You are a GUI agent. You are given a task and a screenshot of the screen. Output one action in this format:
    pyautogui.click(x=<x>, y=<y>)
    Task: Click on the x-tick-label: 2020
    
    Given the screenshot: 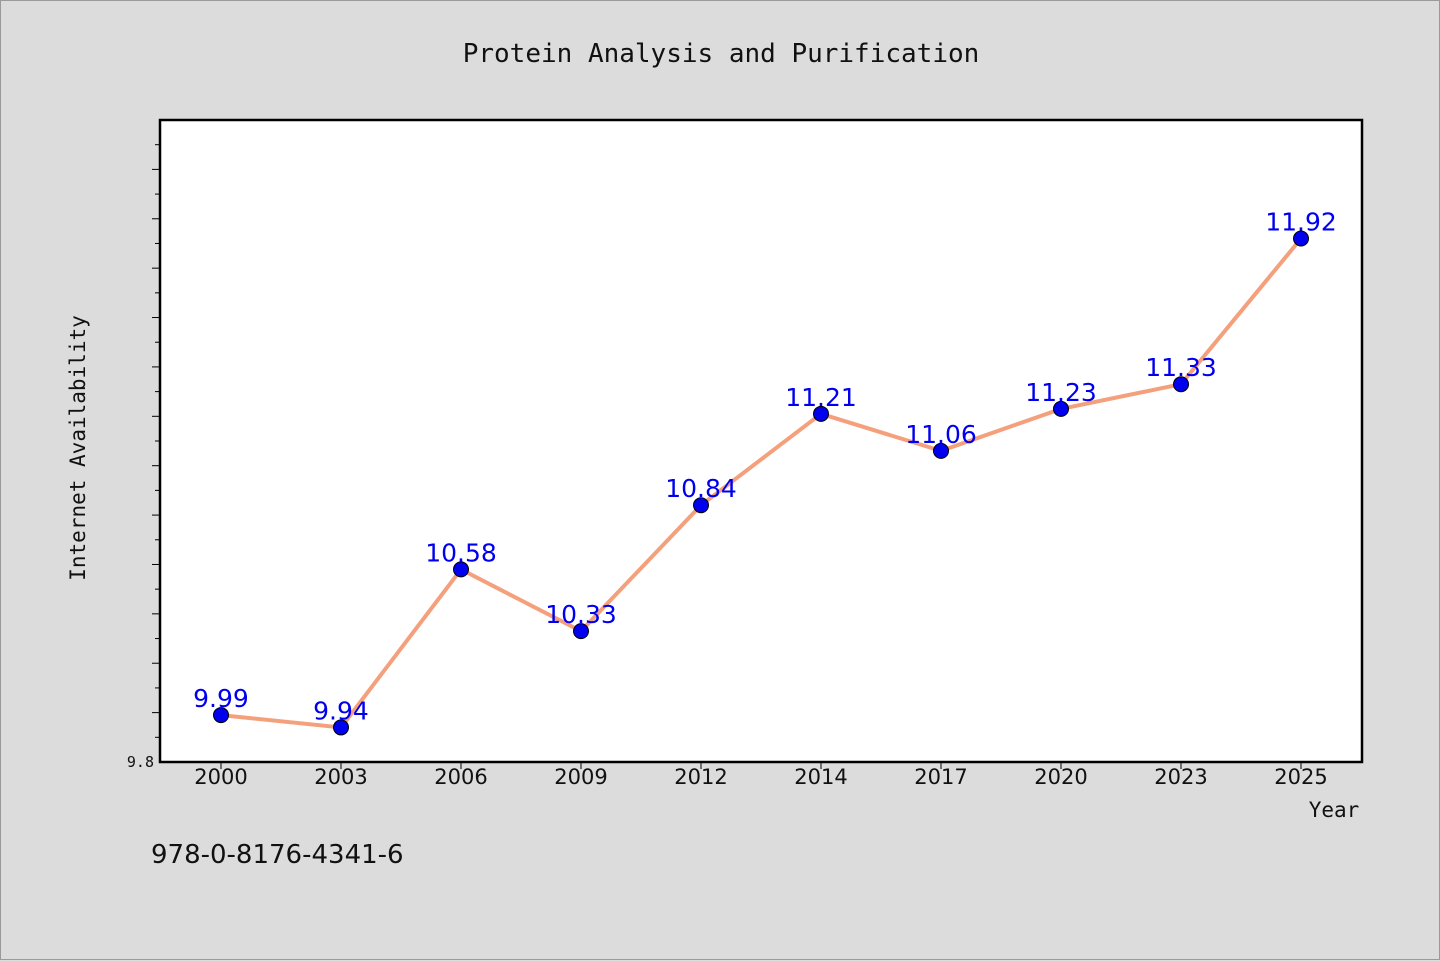 What is the action you would take?
    pyautogui.click(x=1060, y=777)
    